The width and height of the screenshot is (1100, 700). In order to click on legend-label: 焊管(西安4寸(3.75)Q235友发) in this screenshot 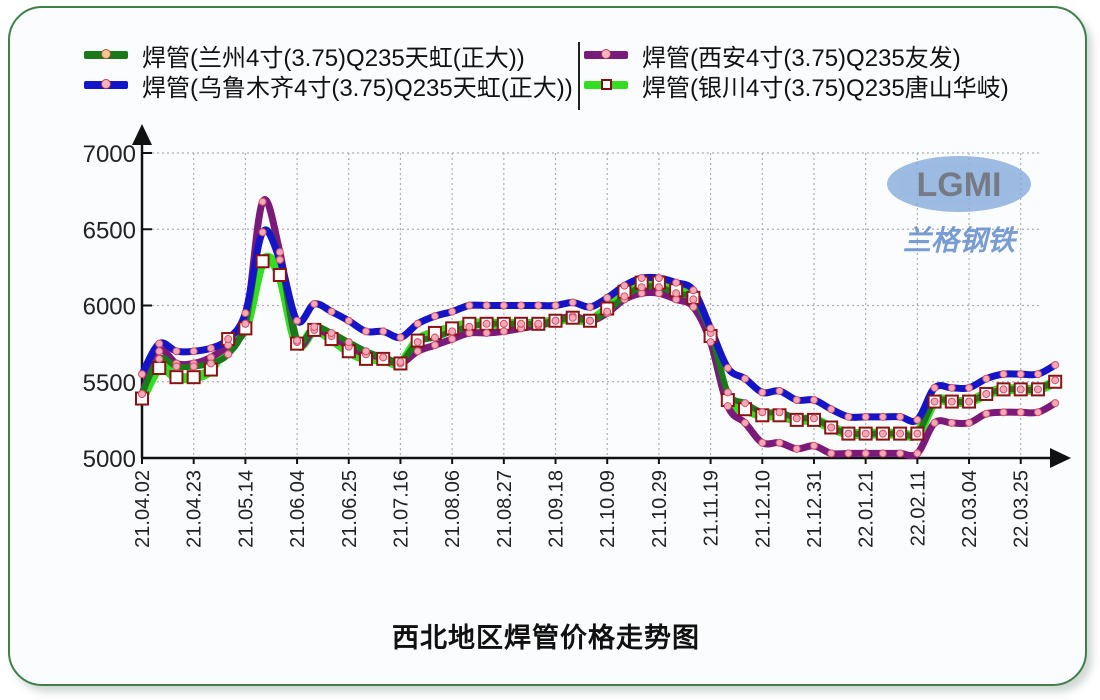, I will do `click(801, 58)`.